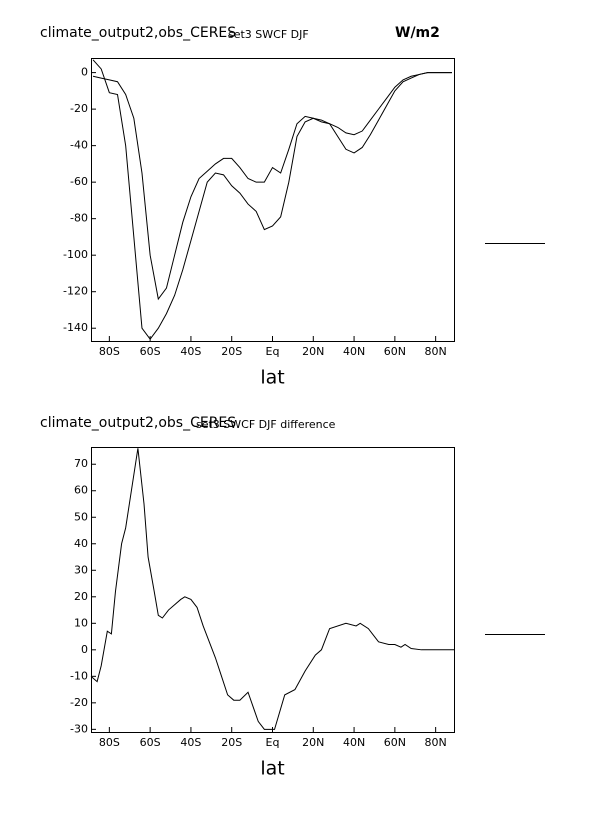 The height and width of the screenshot is (814, 606). What do you see at coordinates (79, 181) in the screenshot?
I see `y-tick-label: -60` at bounding box center [79, 181].